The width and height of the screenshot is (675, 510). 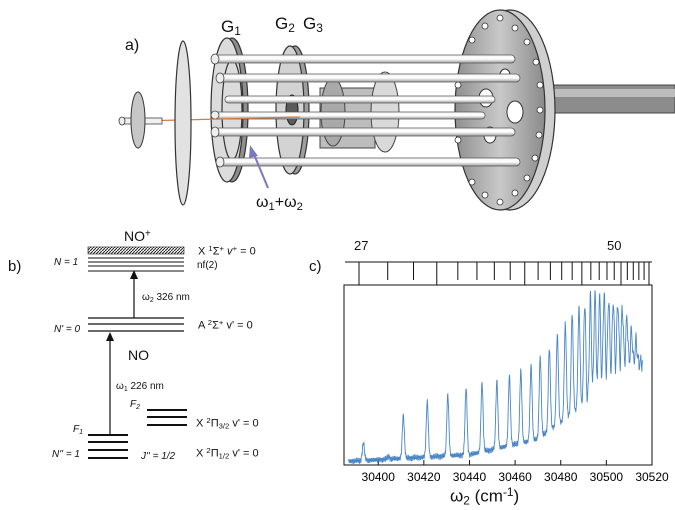 What do you see at coordinates (279, 203) in the screenshot?
I see `beam-label: ω1+ω2` at bounding box center [279, 203].